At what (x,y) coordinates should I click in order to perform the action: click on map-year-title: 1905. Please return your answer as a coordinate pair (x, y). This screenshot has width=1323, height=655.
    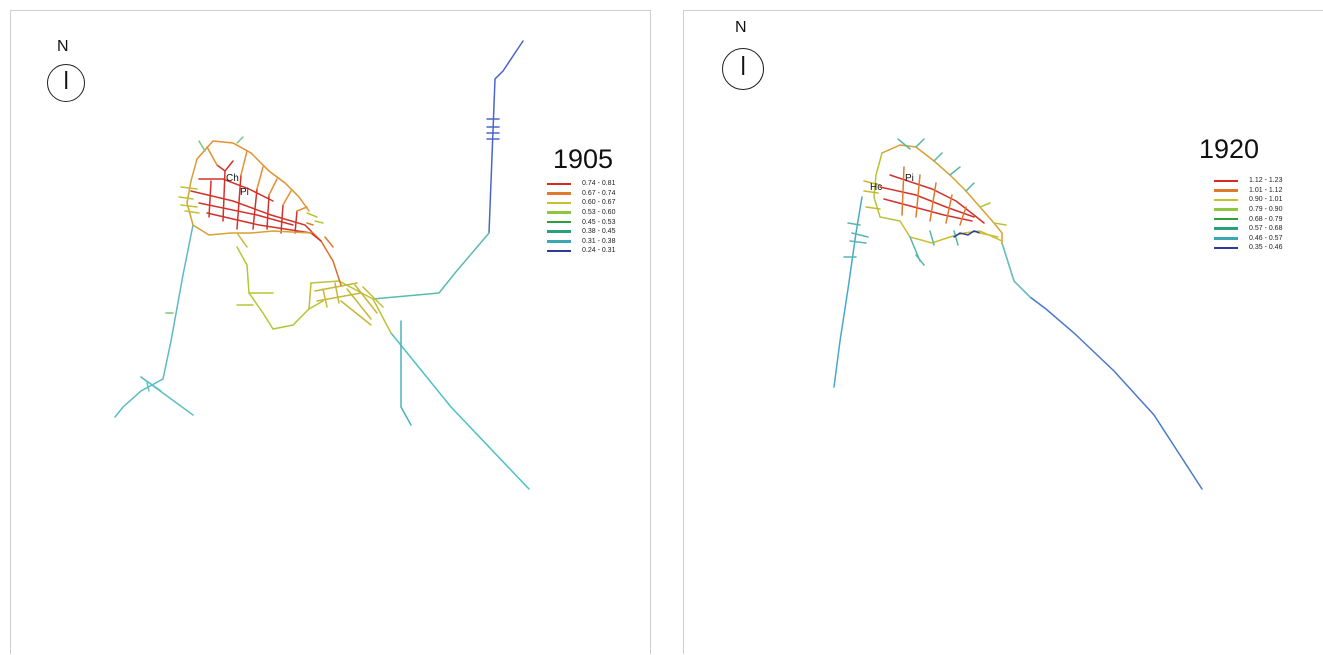
    Looking at the image, I should click on (583, 159).